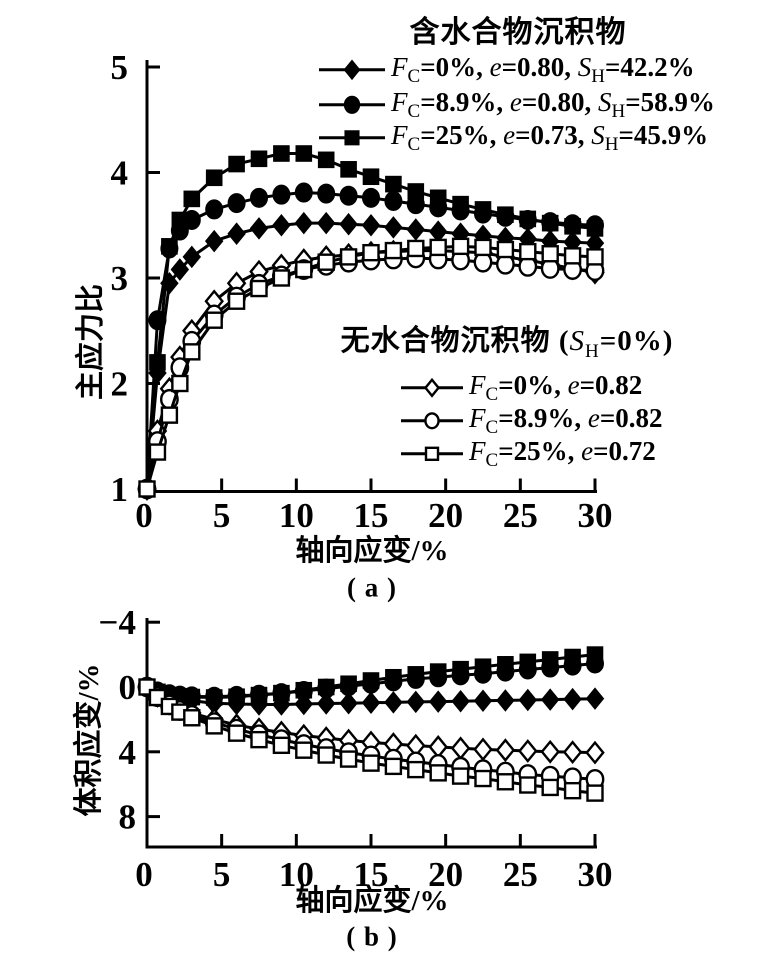  Describe the element at coordinates (296, 874) in the screenshot. I see `x-tick-label: 10` at that location.